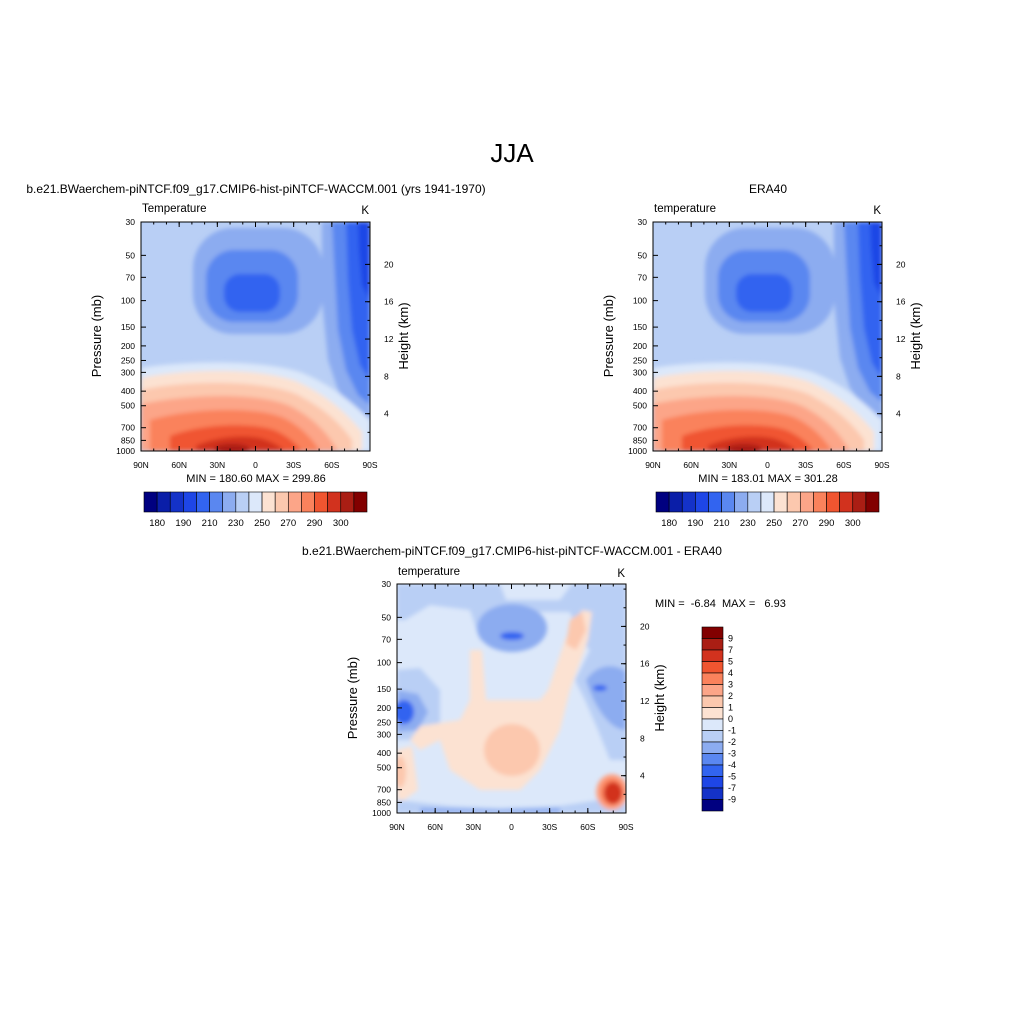 This screenshot has width=1024, height=1024. I want to click on colorbar-label: 3, so click(730, 685).